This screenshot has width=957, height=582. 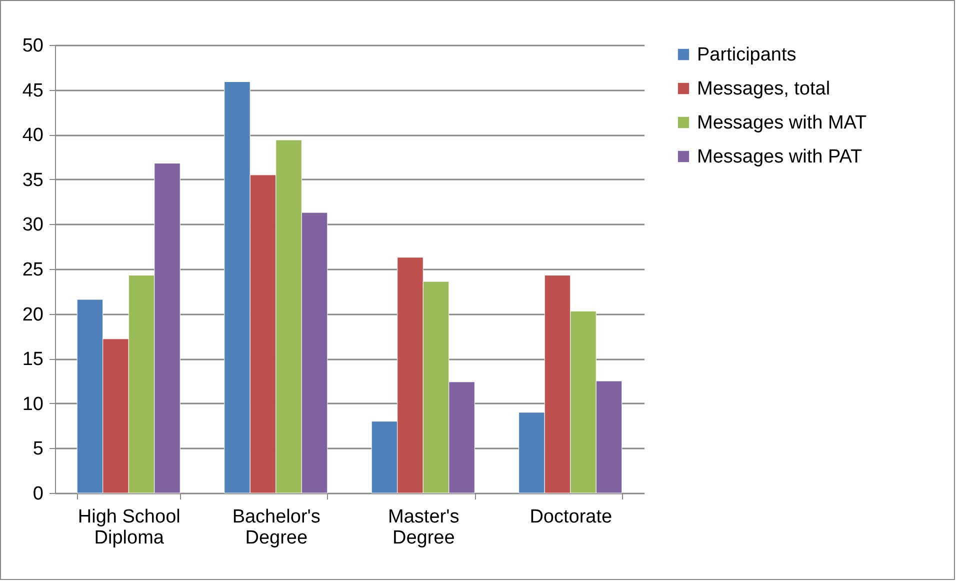 I want to click on x-tick-label: High School Diploma, so click(x=129, y=527).